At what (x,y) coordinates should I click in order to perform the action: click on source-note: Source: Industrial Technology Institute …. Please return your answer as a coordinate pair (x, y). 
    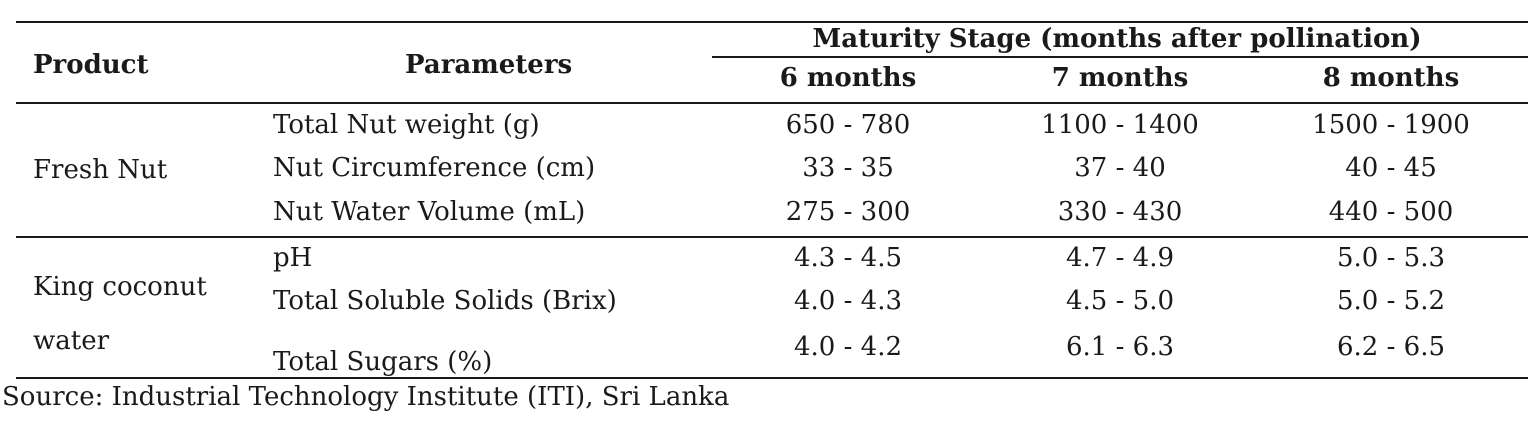
    Looking at the image, I should click on (366, 397).